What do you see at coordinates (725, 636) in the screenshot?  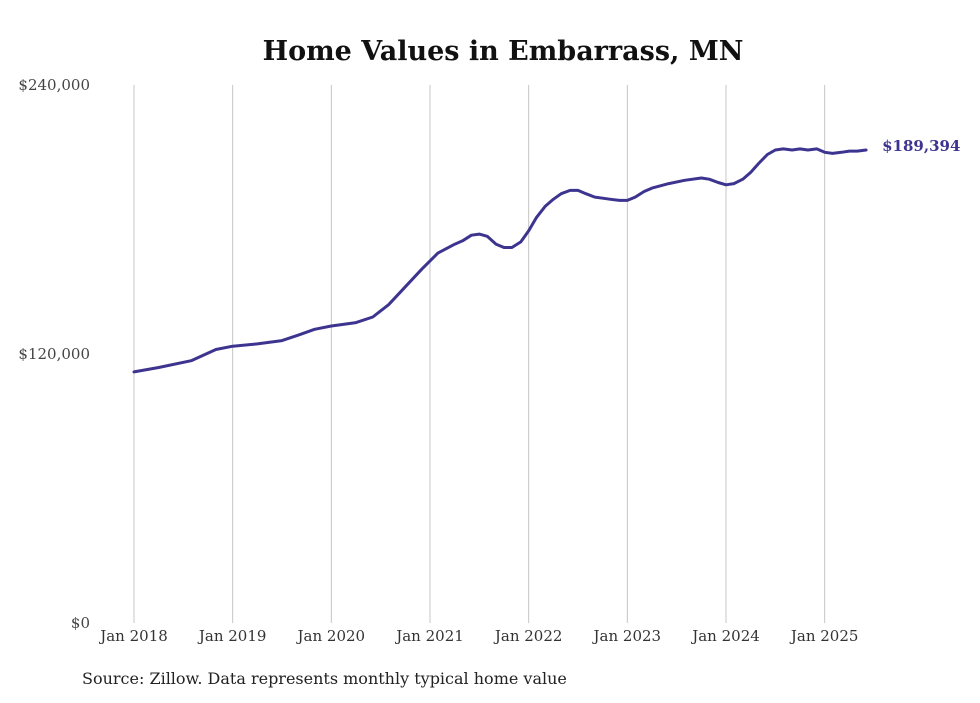 I see `x-tick-label: Jan 2024` at bounding box center [725, 636].